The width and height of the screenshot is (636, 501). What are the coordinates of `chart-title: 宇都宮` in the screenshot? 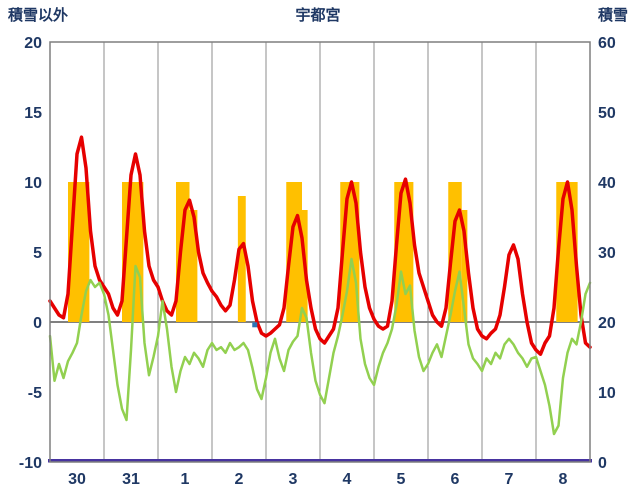 It's located at (318, 15).